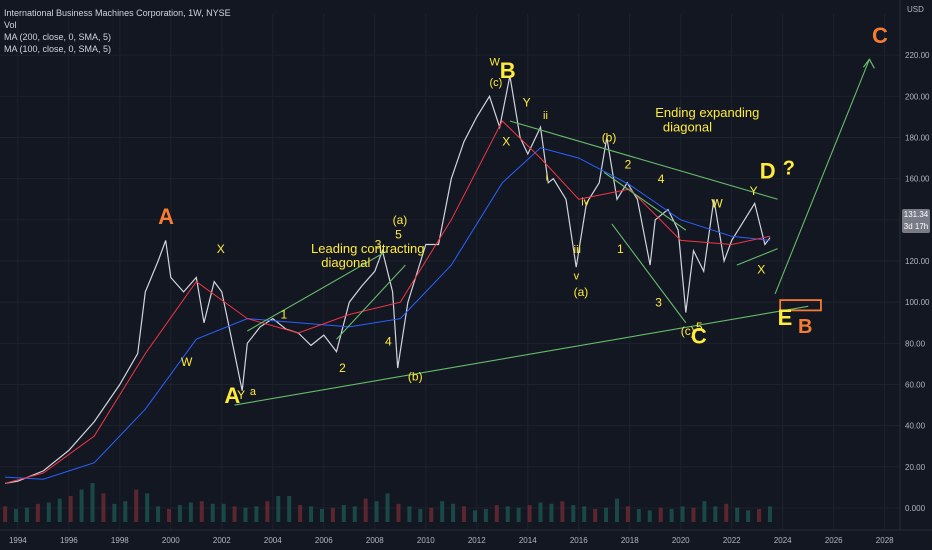 The height and width of the screenshot is (550, 932). What do you see at coordinates (58, 49) in the screenshot?
I see `ma-100-legend: MA (100, close, 0, SMA, 5)` at bounding box center [58, 49].